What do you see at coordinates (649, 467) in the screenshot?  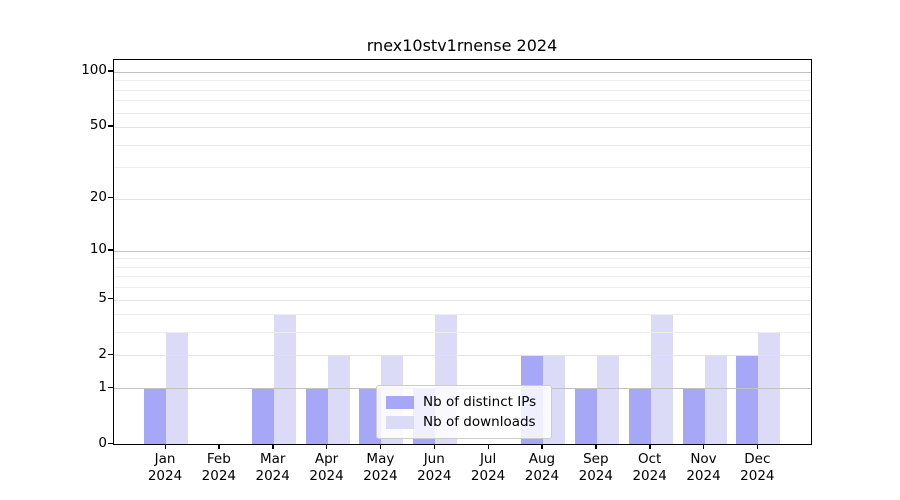 I see `x-tick-label: Oct 2024` at bounding box center [649, 467].